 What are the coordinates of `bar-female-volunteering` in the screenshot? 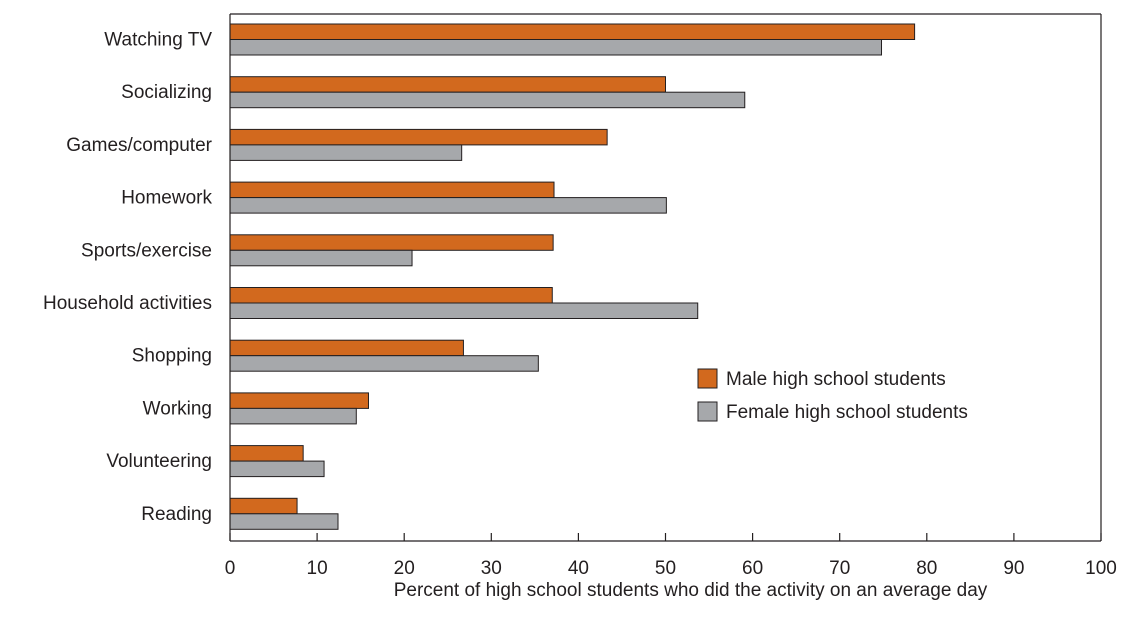 It's located at (277, 469).